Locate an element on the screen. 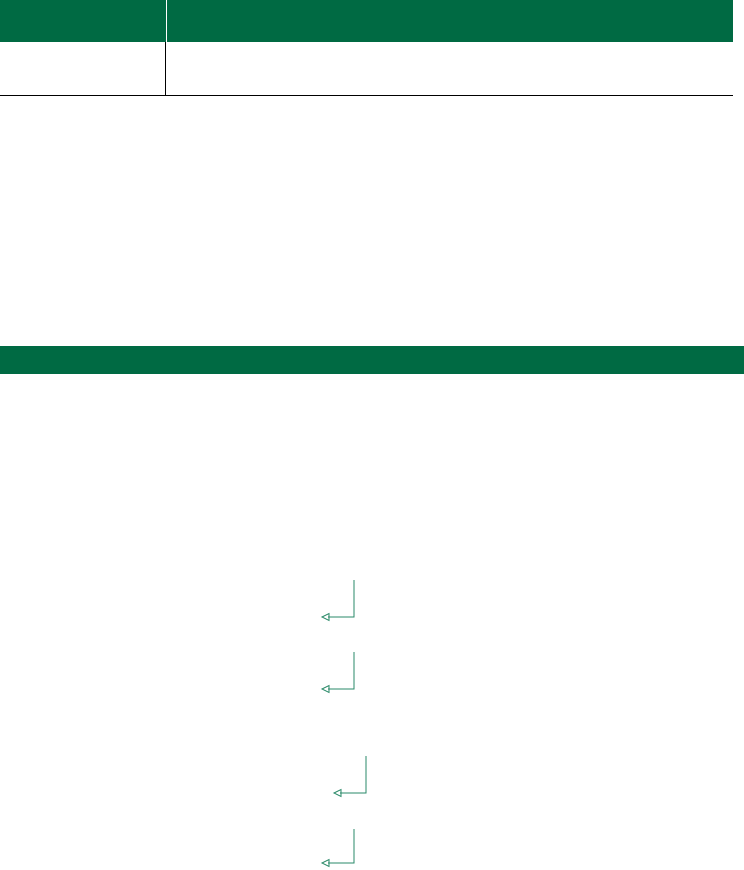 This screenshot has height=870, width=744. header-table is located at coordinates (366, 48).